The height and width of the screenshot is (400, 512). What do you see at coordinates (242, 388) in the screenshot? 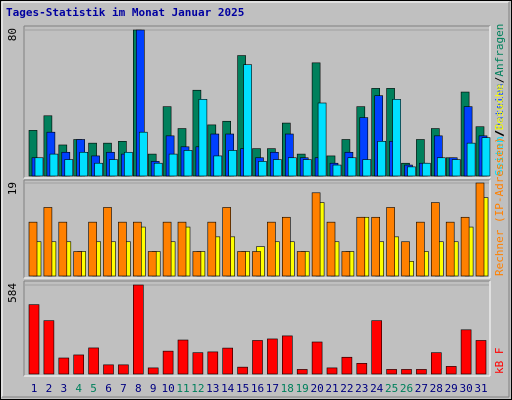
I see `x-tick-label: 15` at bounding box center [242, 388].